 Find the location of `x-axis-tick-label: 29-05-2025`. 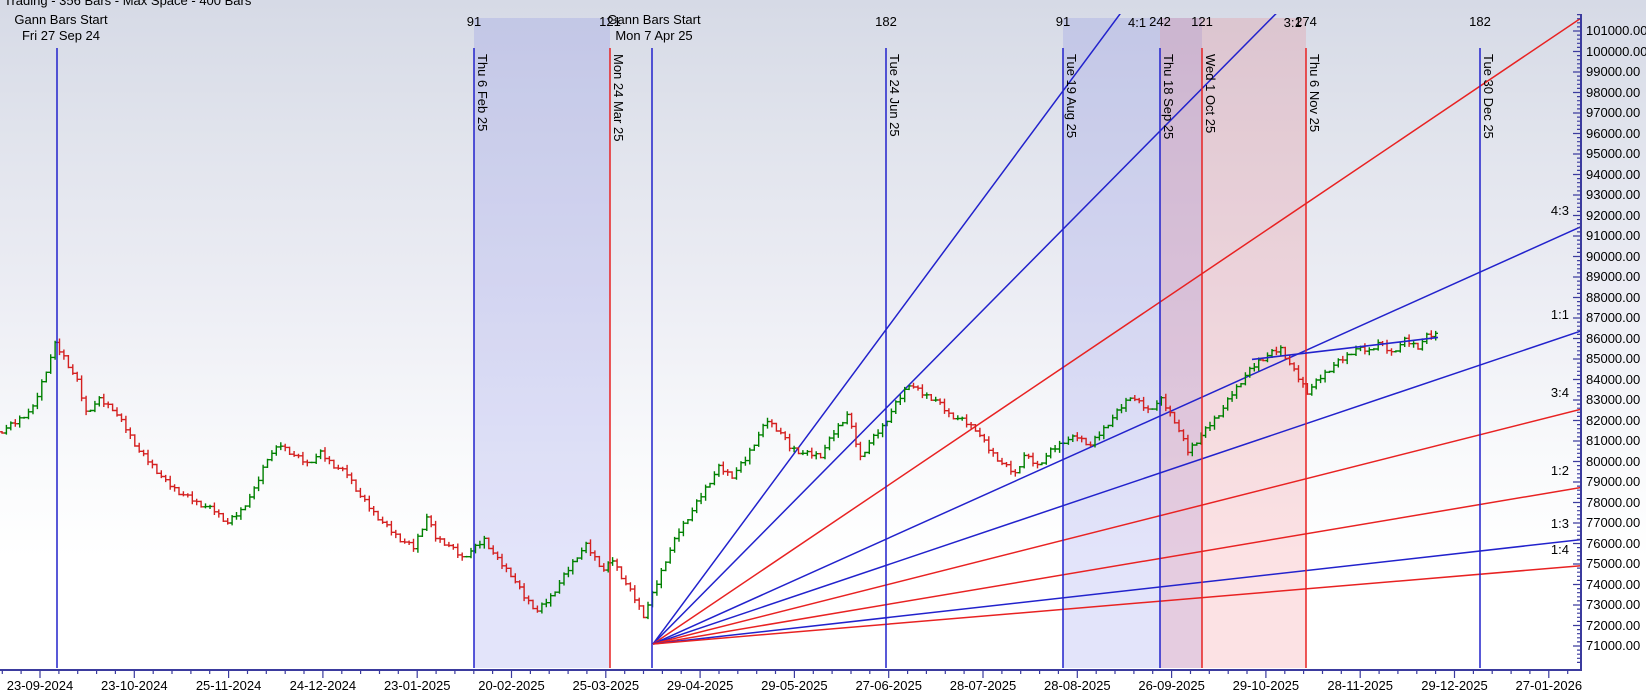

x-axis-tick-label: 29-05-2025 is located at coordinates (794, 685).